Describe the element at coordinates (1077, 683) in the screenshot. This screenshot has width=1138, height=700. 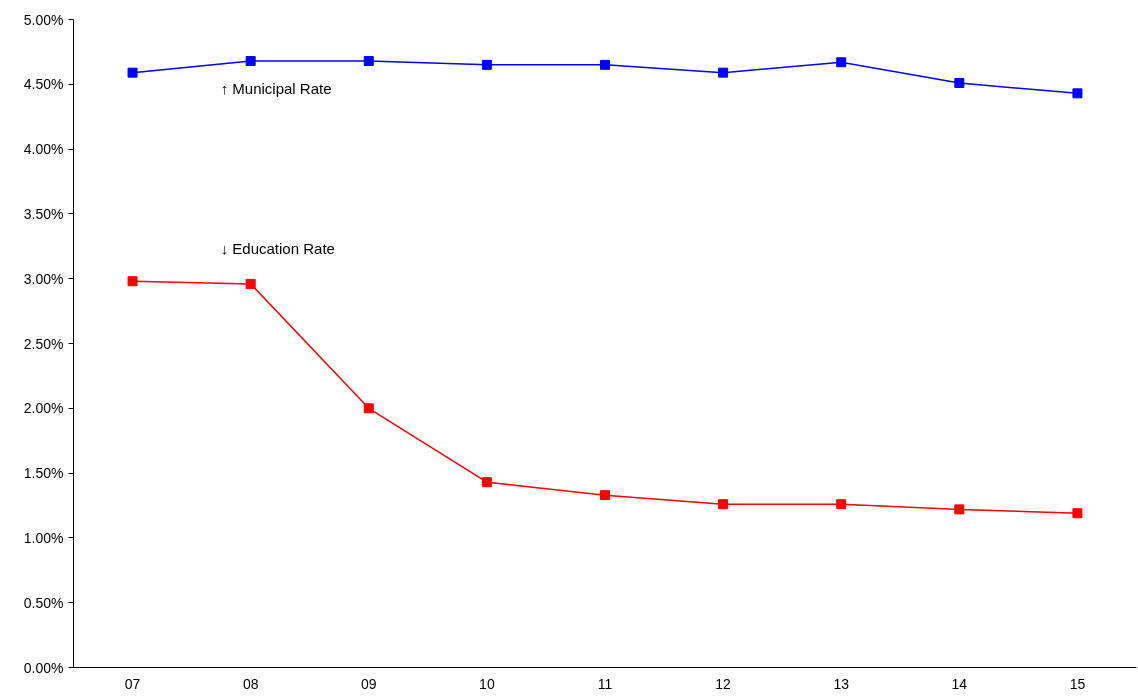
I see `x-tick-label: 15` at that location.